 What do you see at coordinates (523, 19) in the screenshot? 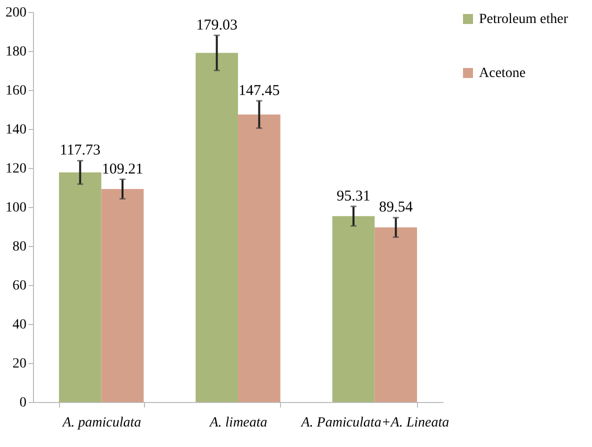
I see `legend-label: Petroleum ether` at bounding box center [523, 19].